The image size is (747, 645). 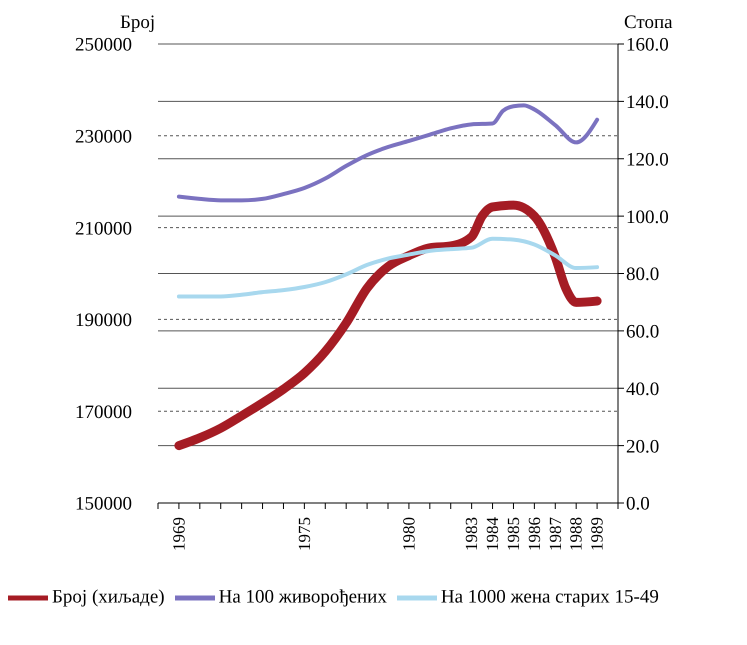 I want to click on x-tick-label: 1987, so click(x=555, y=533).